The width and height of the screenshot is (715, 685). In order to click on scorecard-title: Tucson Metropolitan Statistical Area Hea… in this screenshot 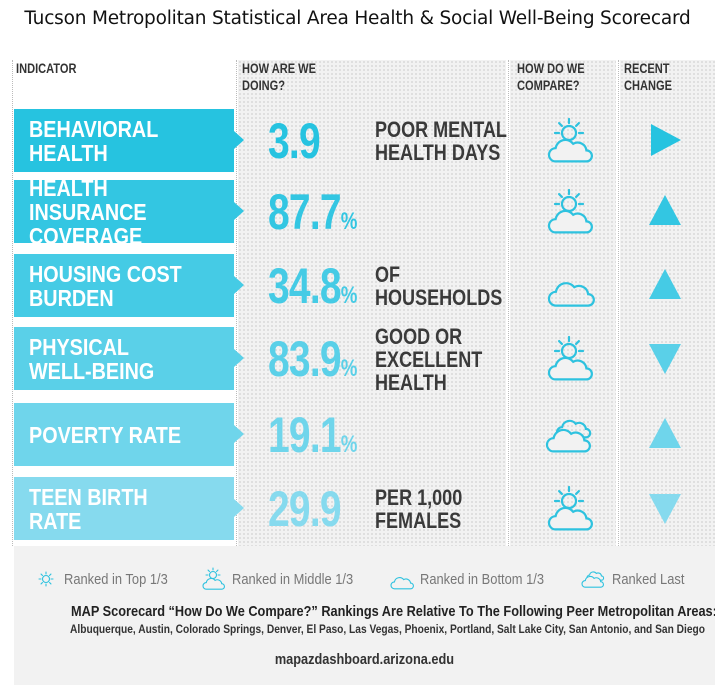, I will do `click(357, 18)`.